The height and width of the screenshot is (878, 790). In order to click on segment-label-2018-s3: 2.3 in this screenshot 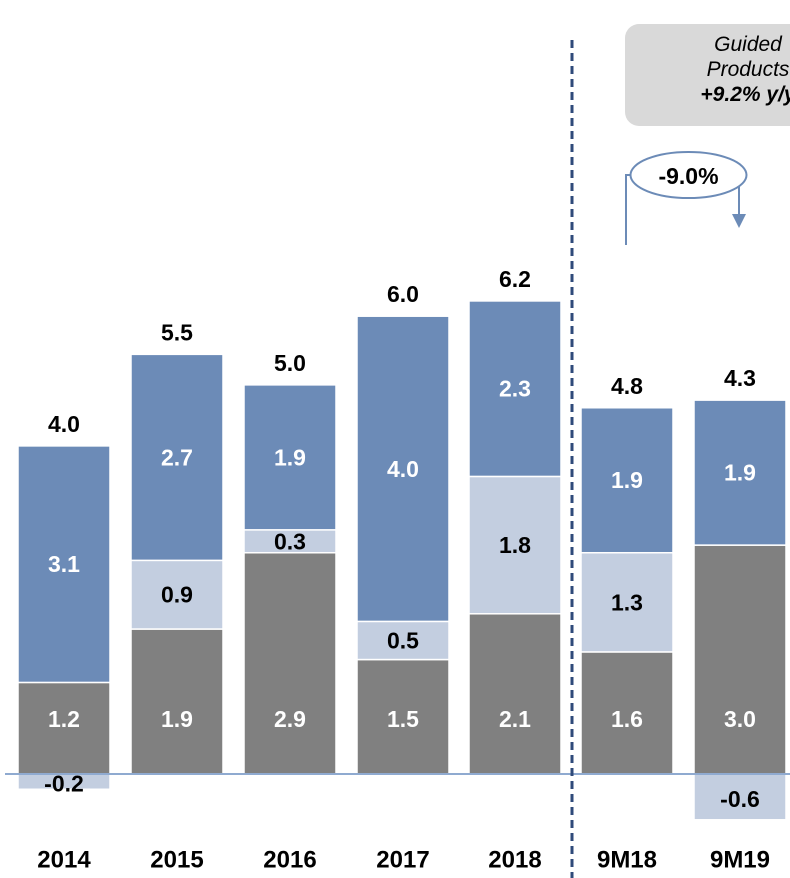, I will do `click(515, 389)`.